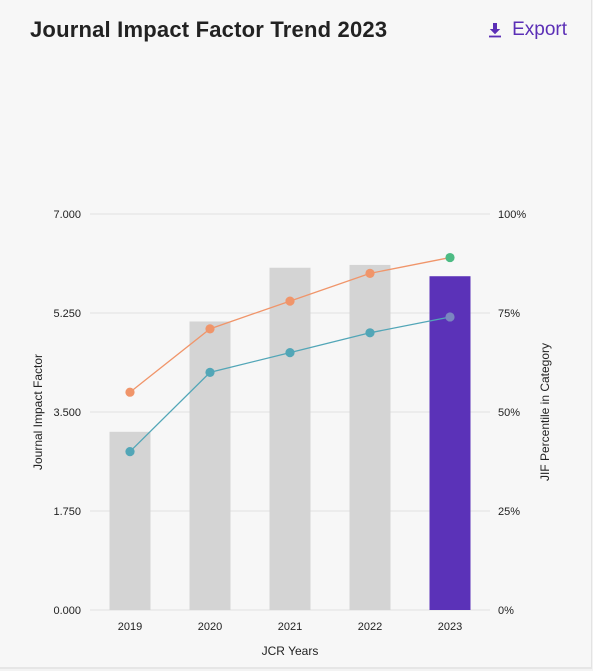 The height and width of the screenshot is (671, 593). I want to click on y2-axis-title: JIF Percentile in Category, so click(545, 412).